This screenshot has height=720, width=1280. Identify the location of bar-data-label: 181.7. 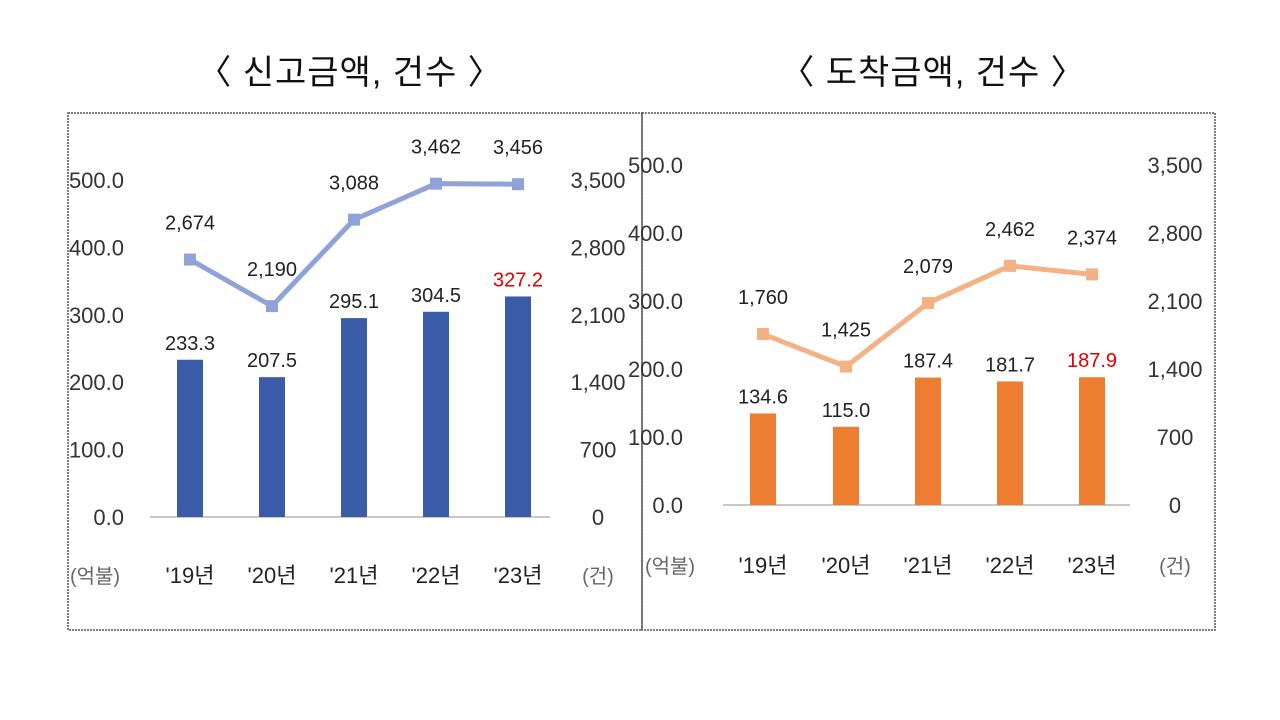
(1010, 365).